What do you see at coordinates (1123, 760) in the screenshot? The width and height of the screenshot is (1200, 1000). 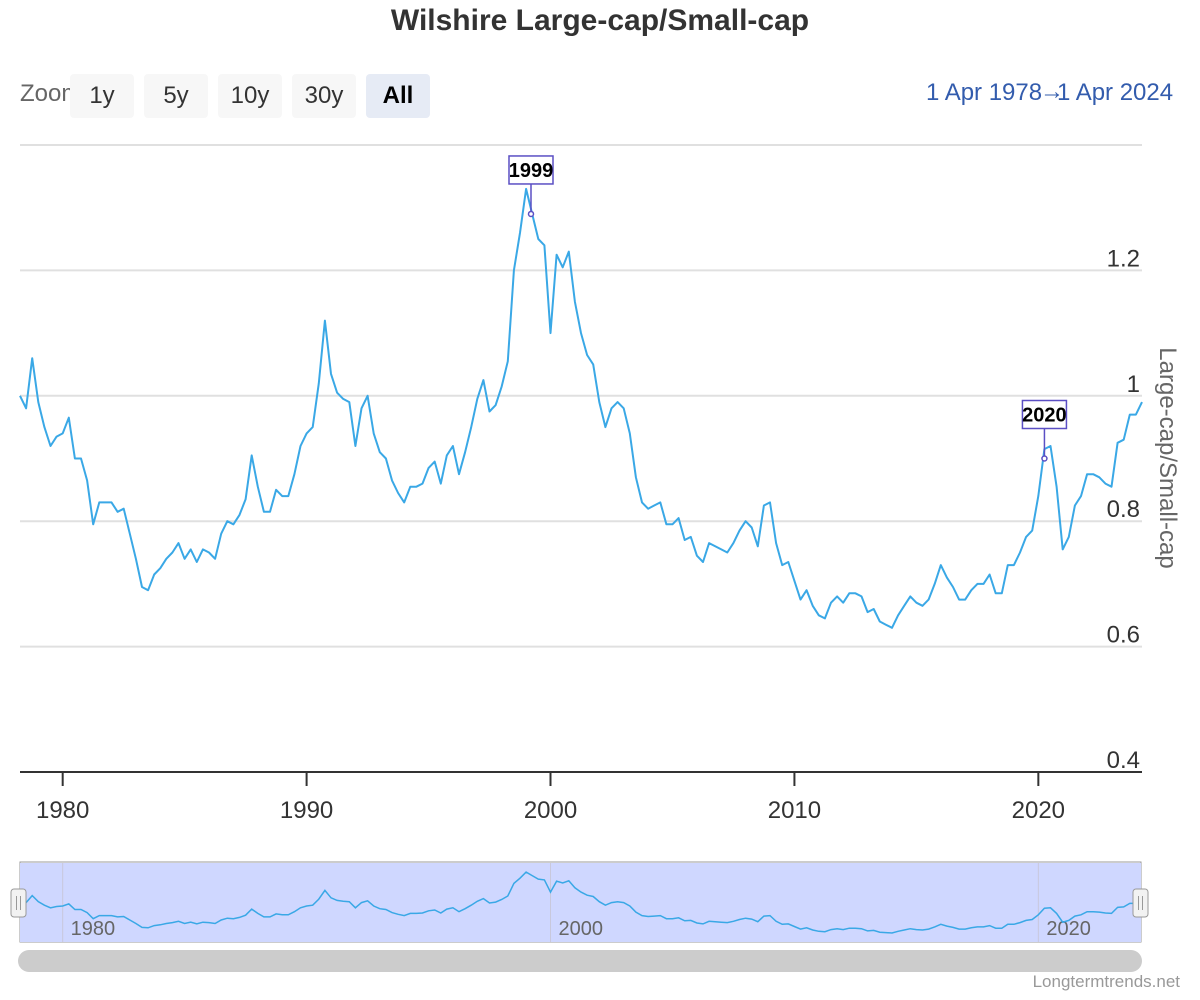 I see `y-tick-label: 0.4` at bounding box center [1123, 760].